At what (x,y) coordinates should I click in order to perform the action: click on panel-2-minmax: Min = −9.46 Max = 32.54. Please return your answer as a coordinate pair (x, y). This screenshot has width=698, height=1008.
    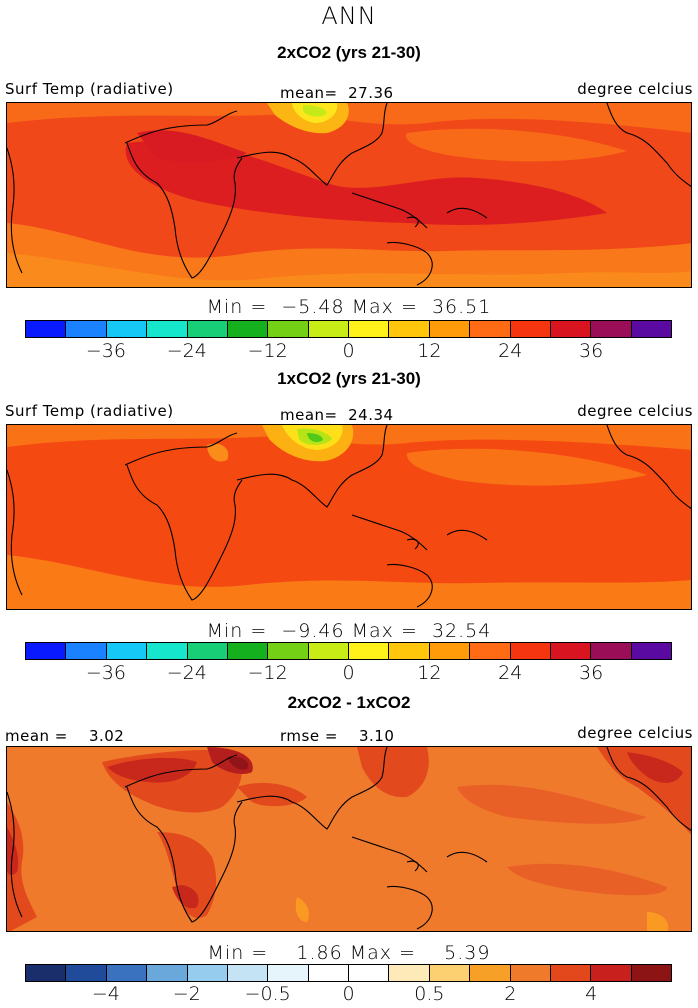
    Looking at the image, I should click on (349, 631).